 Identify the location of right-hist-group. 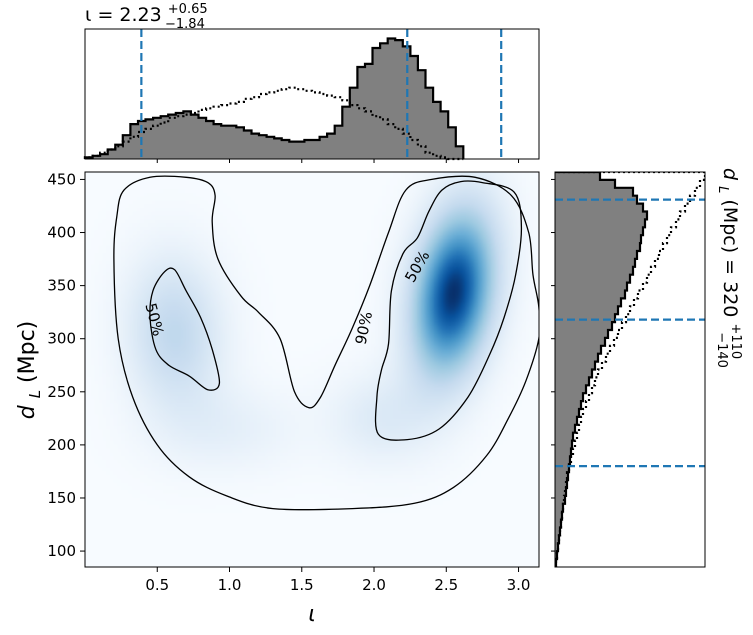
(630, 369).